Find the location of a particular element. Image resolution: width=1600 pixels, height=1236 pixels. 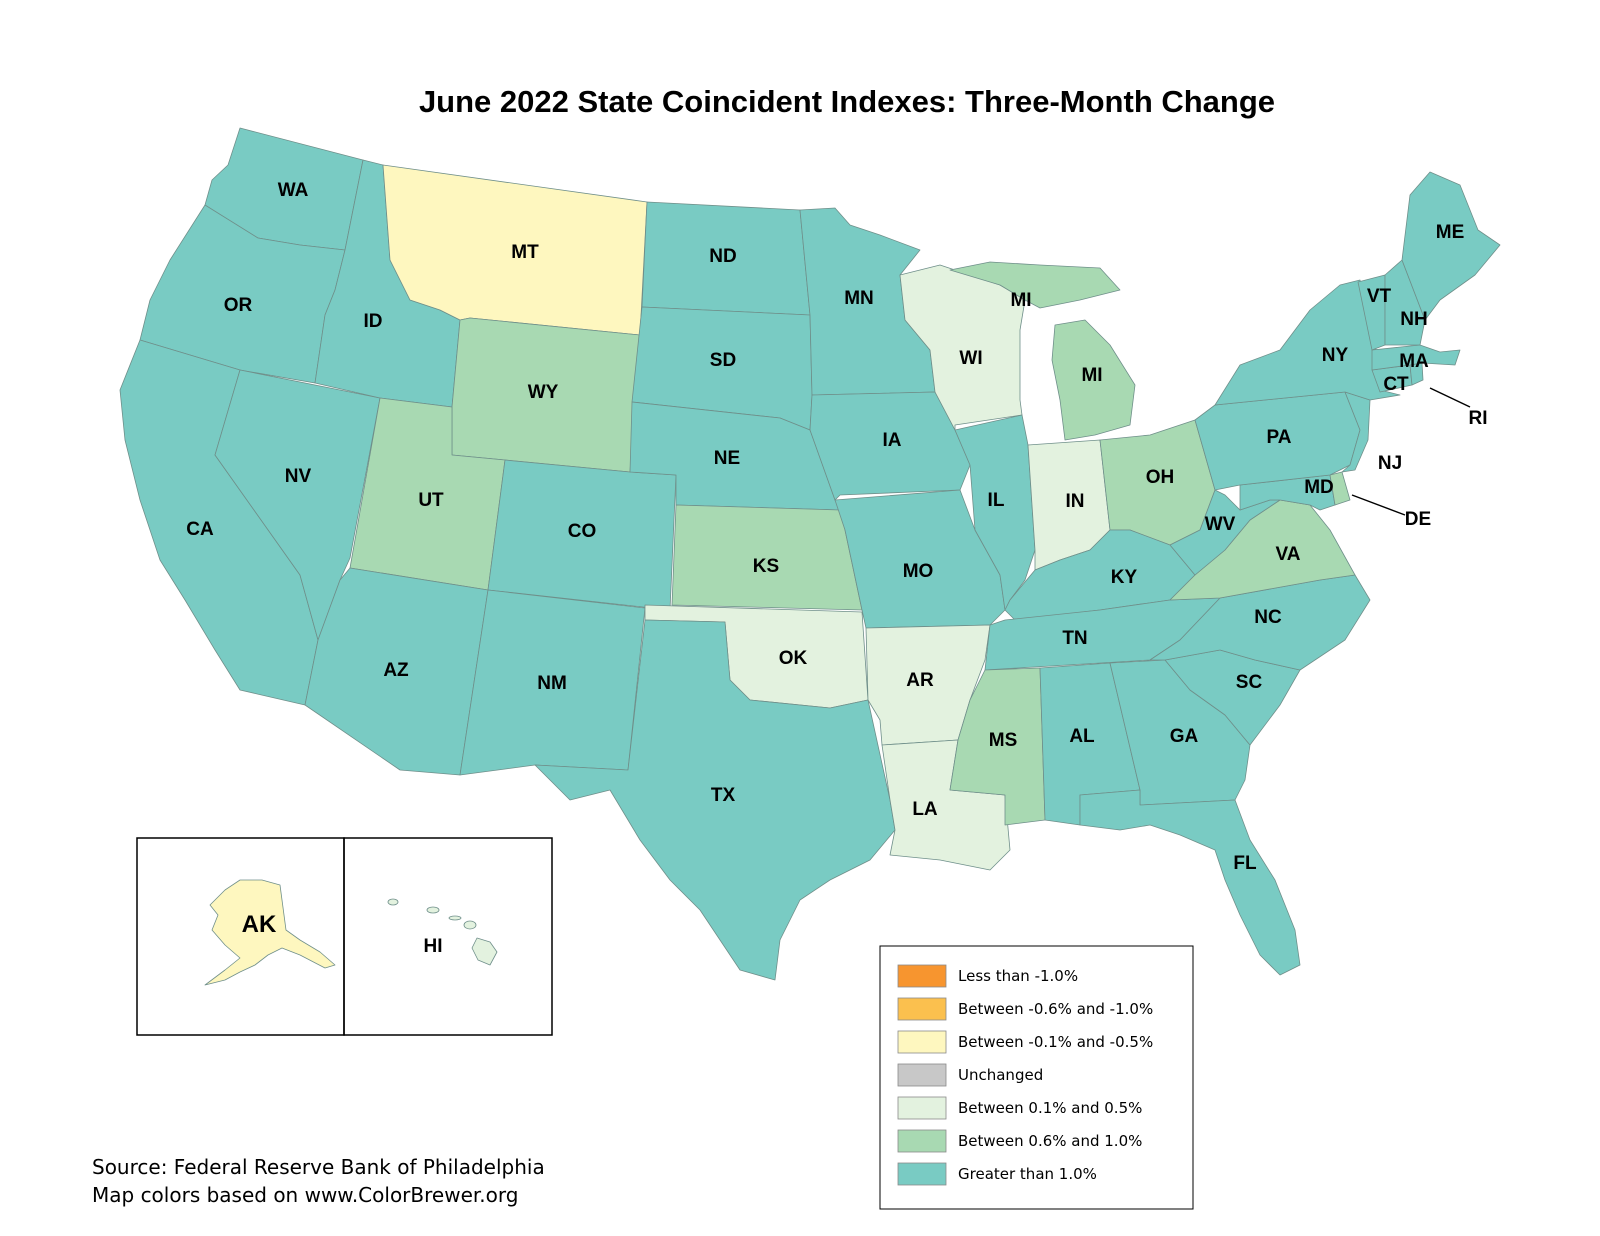

state-label-ut: UT is located at coordinates (431, 500).